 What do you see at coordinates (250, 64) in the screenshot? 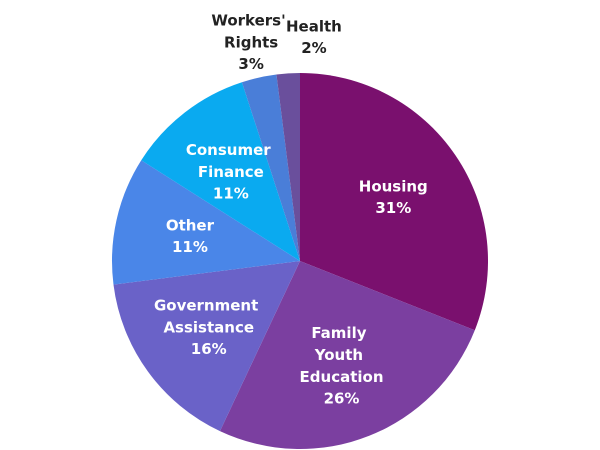
I see `value-label: 3%` at bounding box center [250, 64].